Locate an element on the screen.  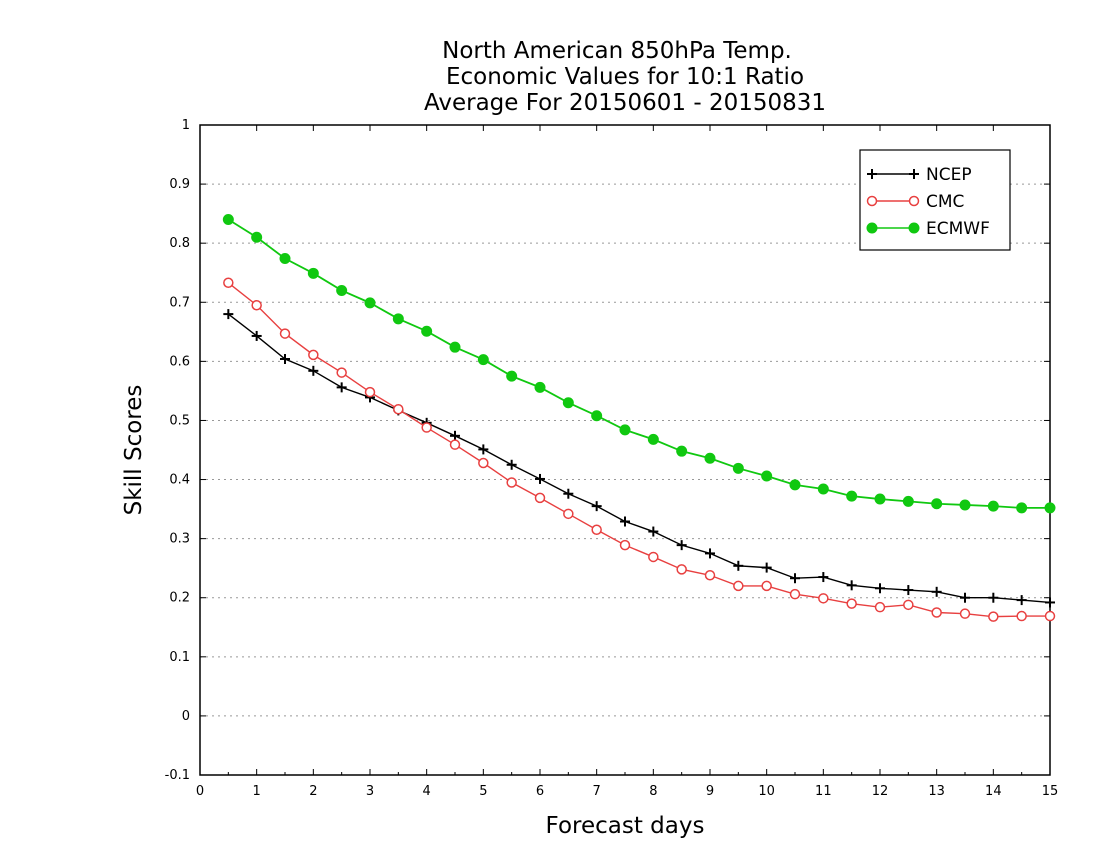
x-tick-label: 10 is located at coordinates (766, 791).